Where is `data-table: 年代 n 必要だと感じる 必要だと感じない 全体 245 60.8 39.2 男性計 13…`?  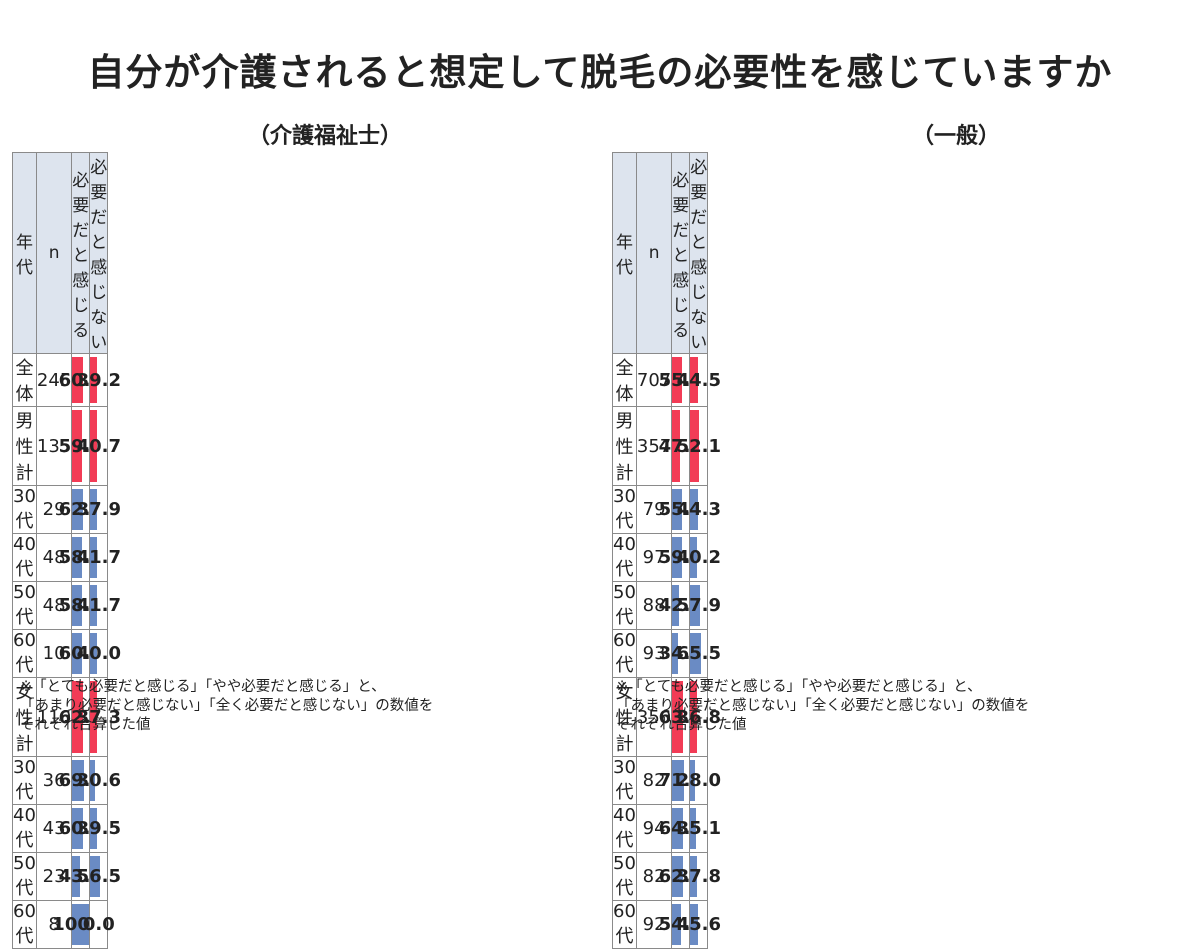
data-table: 年代 n 必要だと感じる 必要だと感じない 全体 245 60.8 39.2 男性計 13… is located at coordinates (66, 550).